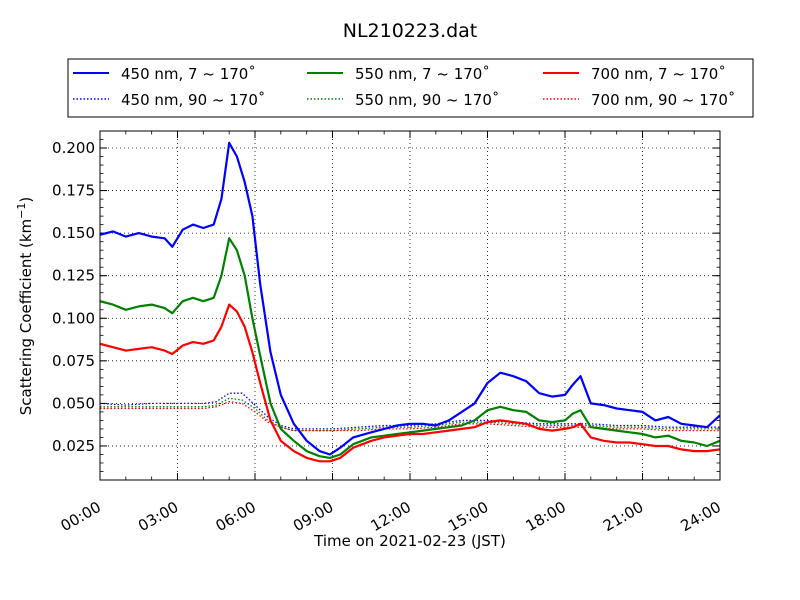 This screenshot has height=600, width=800. What do you see at coordinates (193, 100) in the screenshot?
I see `legend-label-1: 450 nm, 90 ~ 170˚` at bounding box center [193, 100].